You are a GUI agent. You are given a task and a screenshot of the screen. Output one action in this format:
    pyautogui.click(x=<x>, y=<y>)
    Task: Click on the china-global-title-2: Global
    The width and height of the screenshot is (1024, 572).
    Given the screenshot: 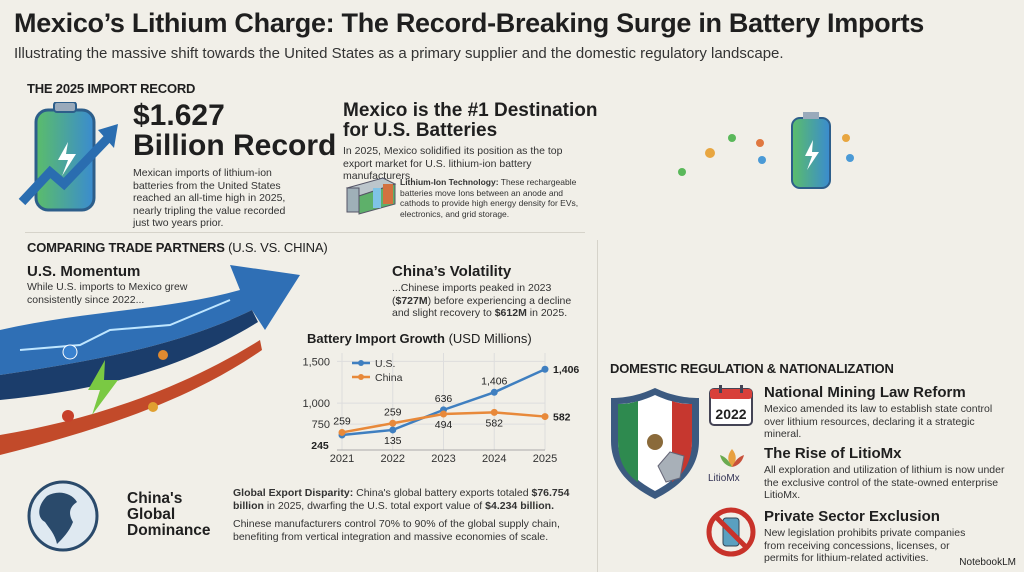 What is the action you would take?
    pyautogui.click(x=151, y=514)
    